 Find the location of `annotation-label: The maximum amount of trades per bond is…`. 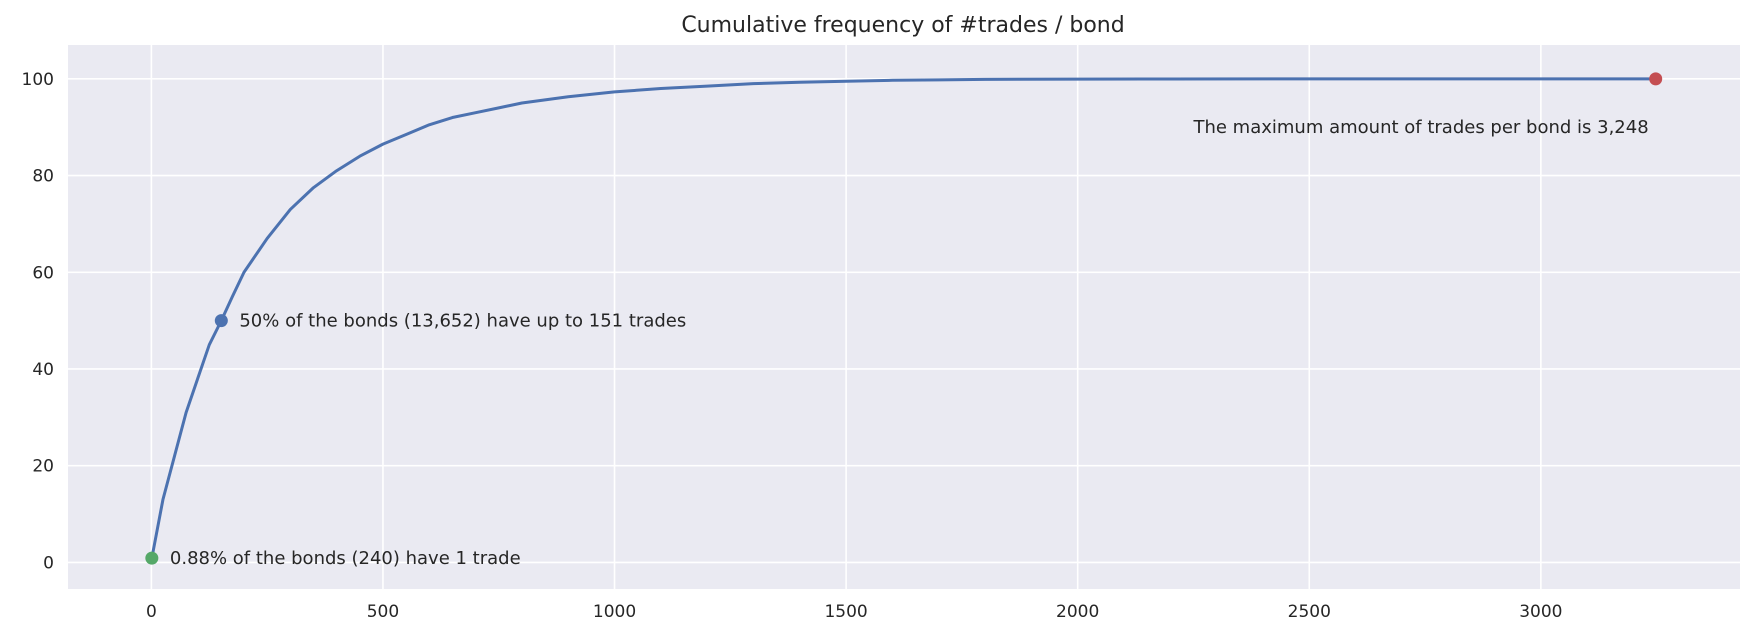

annotation-label: The maximum amount of trades per bond is… is located at coordinates (1420, 127).